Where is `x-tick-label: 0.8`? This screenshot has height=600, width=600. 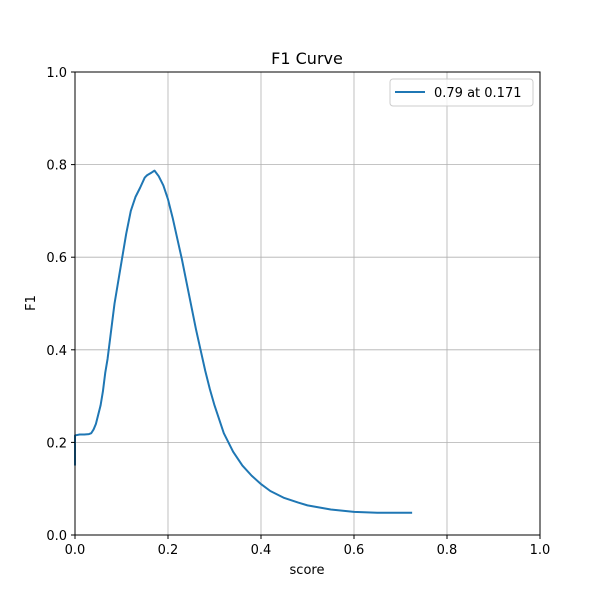
x-tick-label: 0.8 is located at coordinates (447, 550).